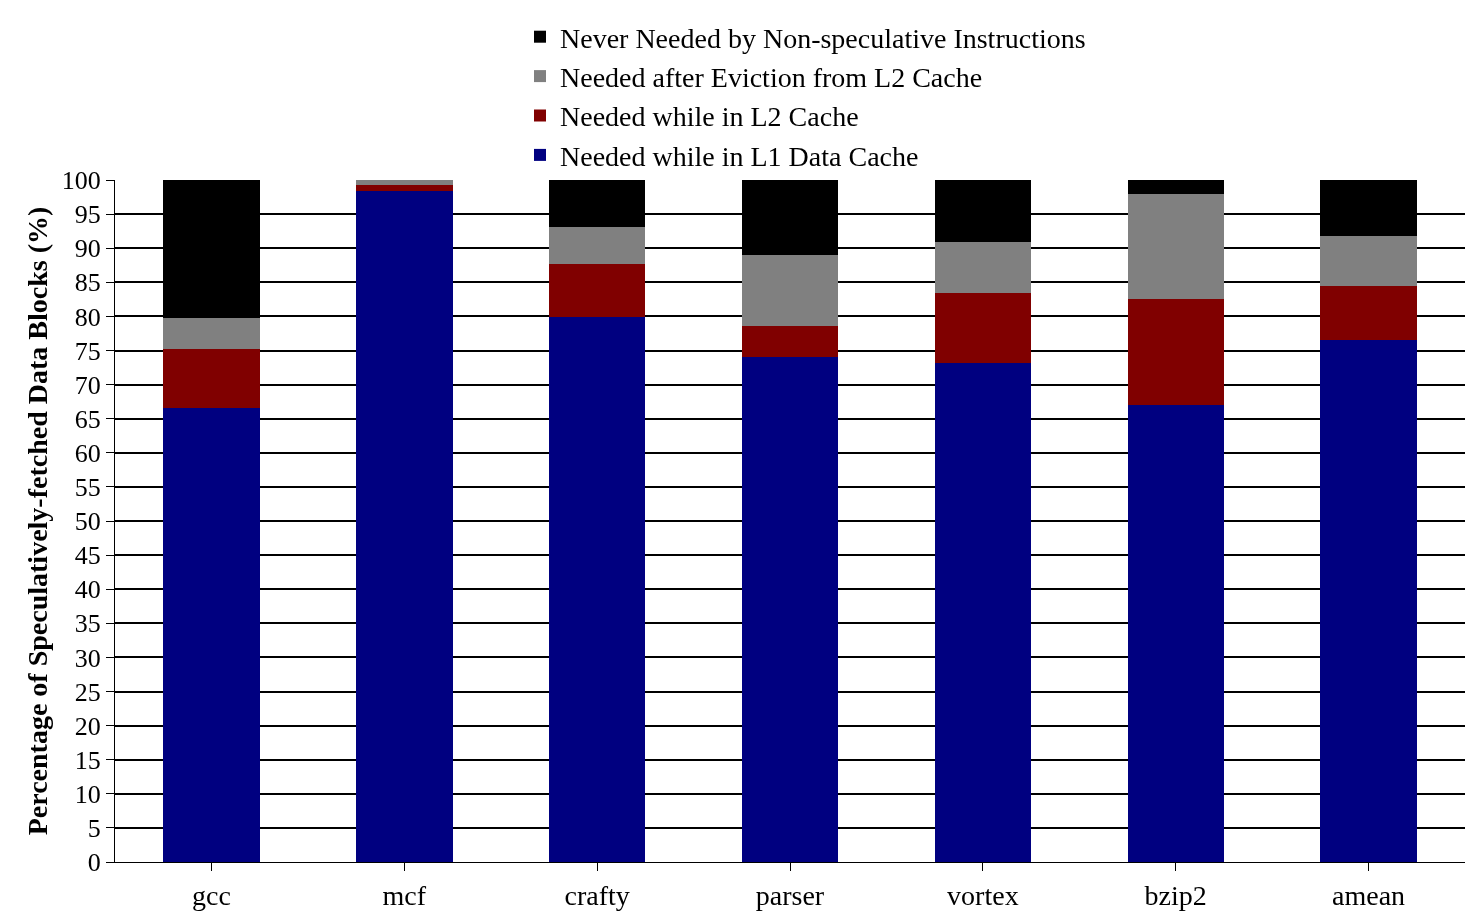  I want to click on y-tick-label: 15, so click(87, 760).